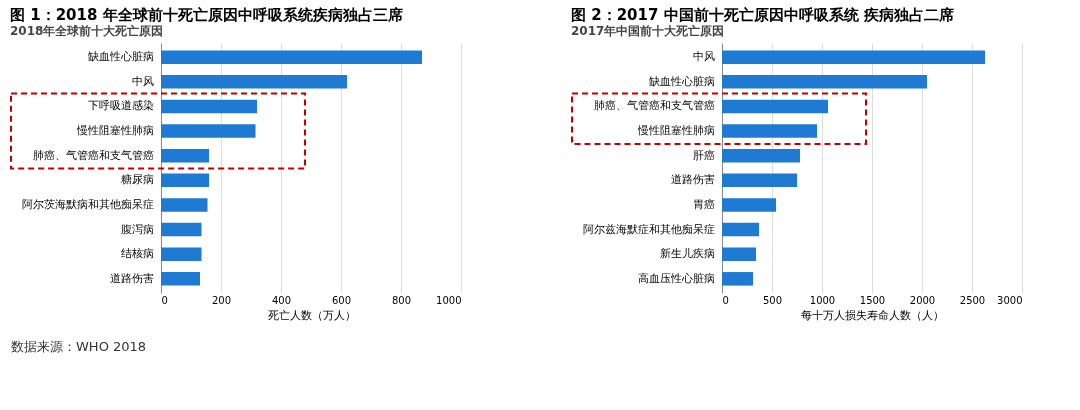  What do you see at coordinates (872, 315) in the screenshot?
I see `x-axis-title: 每十万人损失寿命人数（人）` at bounding box center [872, 315].